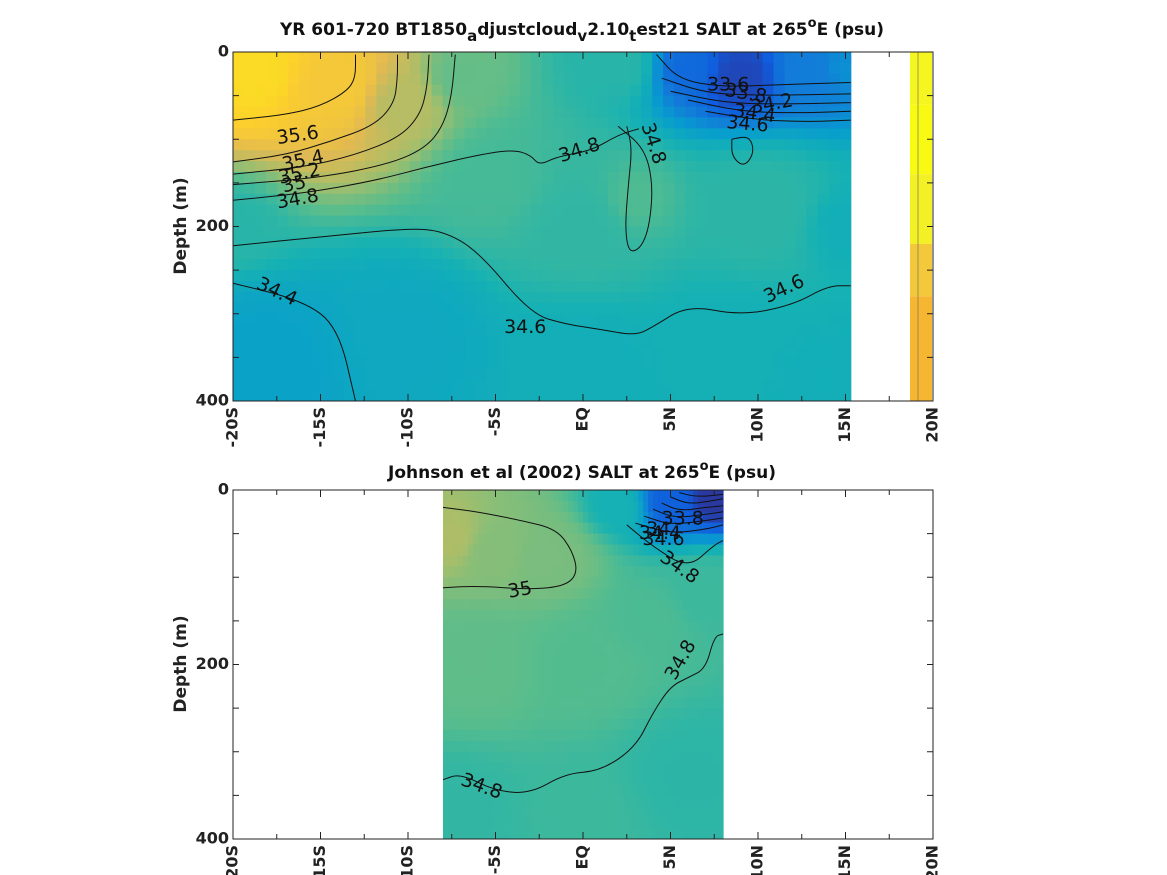 Image resolution: width=1167 pixels, height=875 pixels. Describe the element at coordinates (921, 139) in the screenshot. I see `colorbar-segment` at that location.